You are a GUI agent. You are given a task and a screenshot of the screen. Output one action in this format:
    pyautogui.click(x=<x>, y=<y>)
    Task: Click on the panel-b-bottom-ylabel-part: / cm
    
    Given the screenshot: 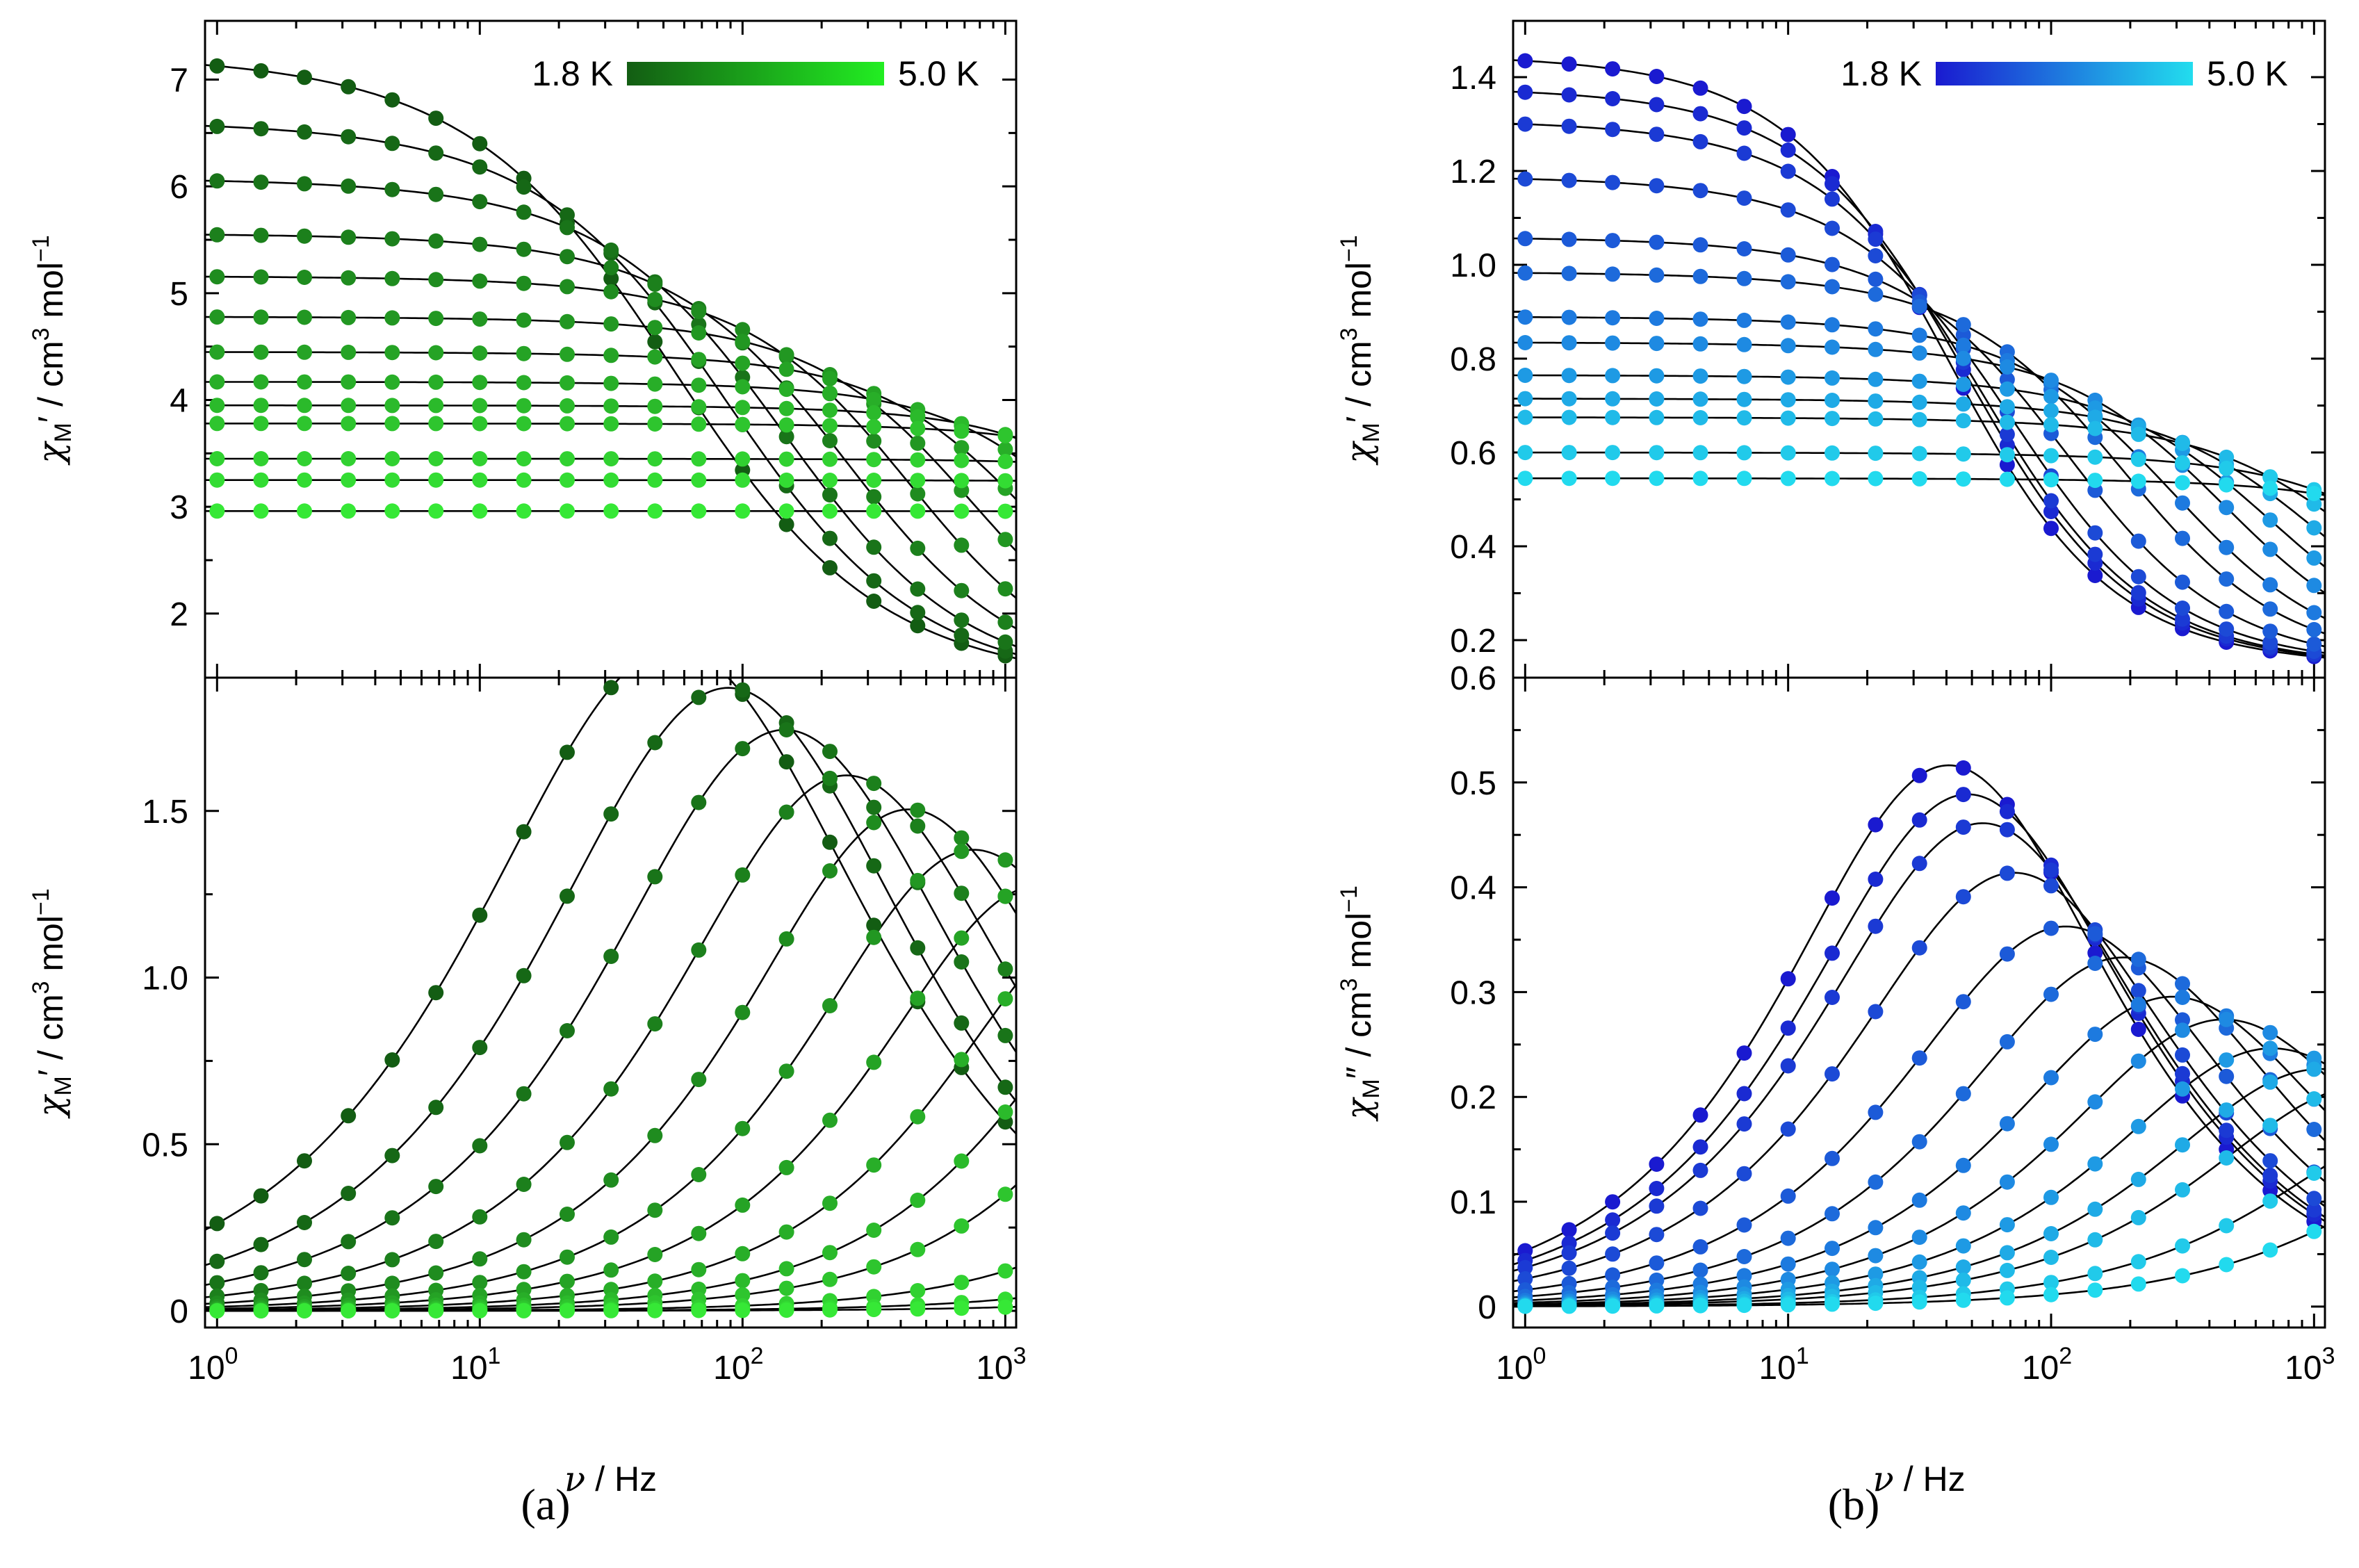 What is the action you would take?
    pyautogui.click(x=1358, y=1028)
    